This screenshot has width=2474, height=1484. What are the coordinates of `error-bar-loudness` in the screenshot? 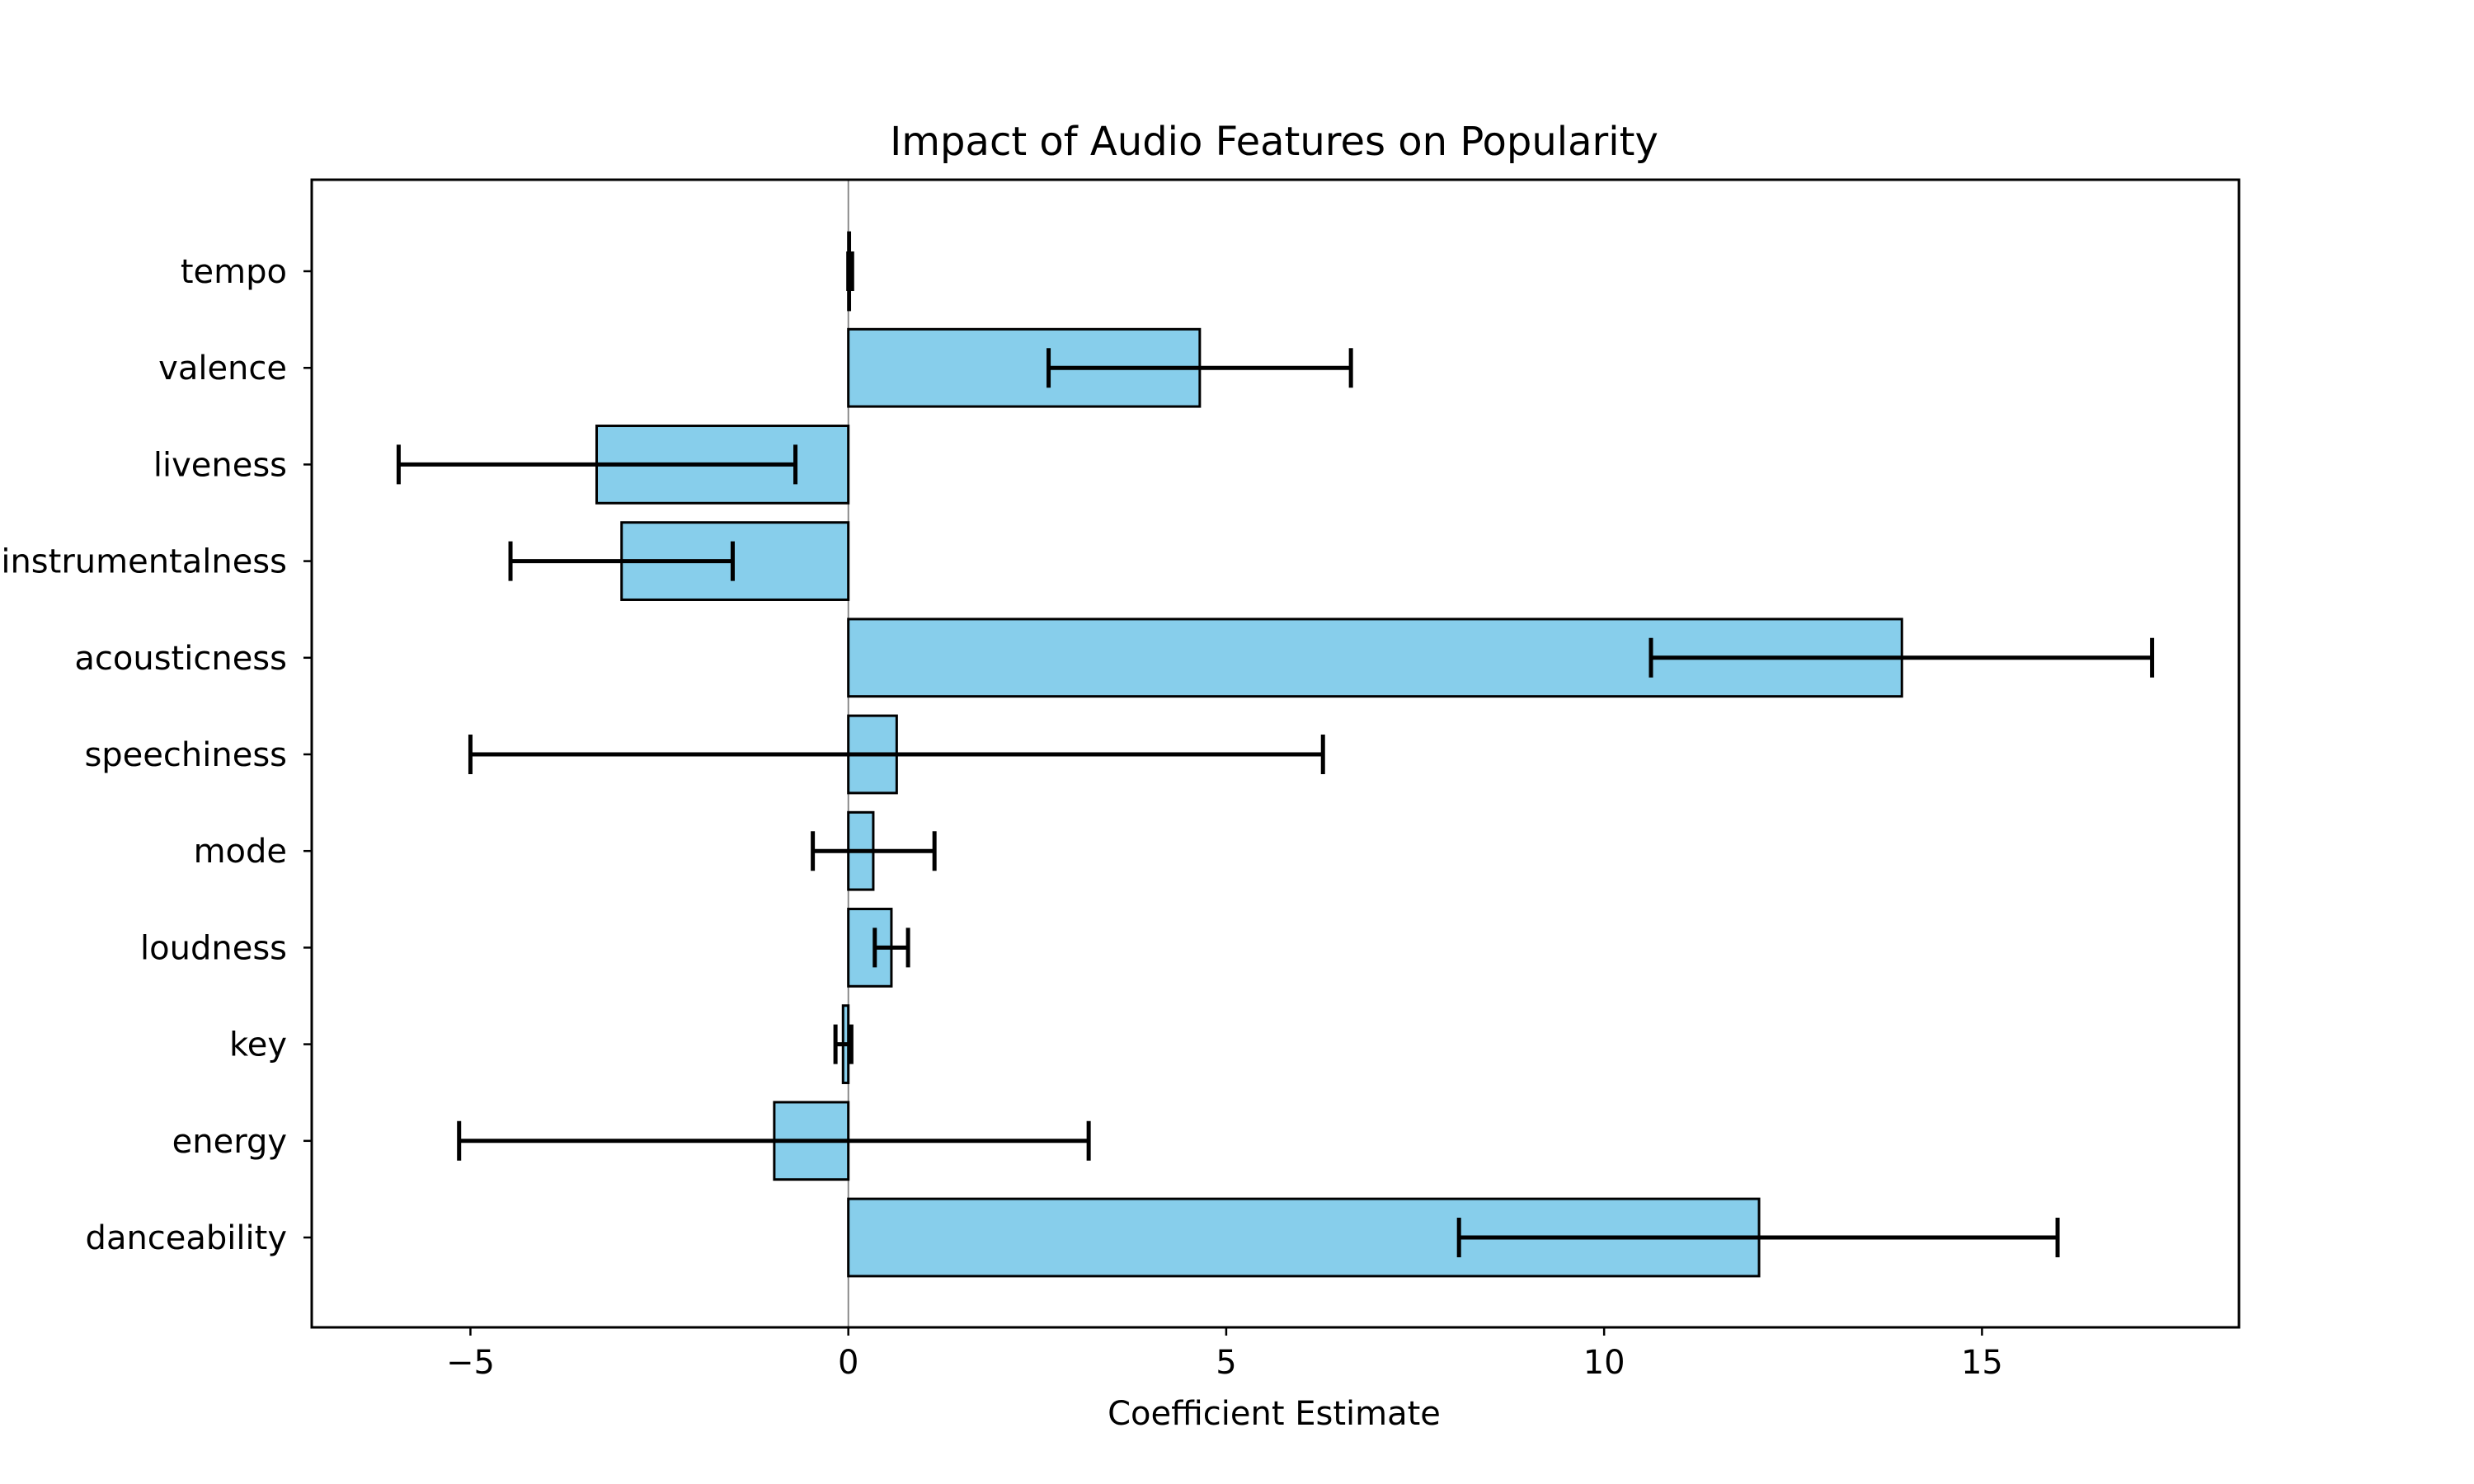 It's located at (891, 948).